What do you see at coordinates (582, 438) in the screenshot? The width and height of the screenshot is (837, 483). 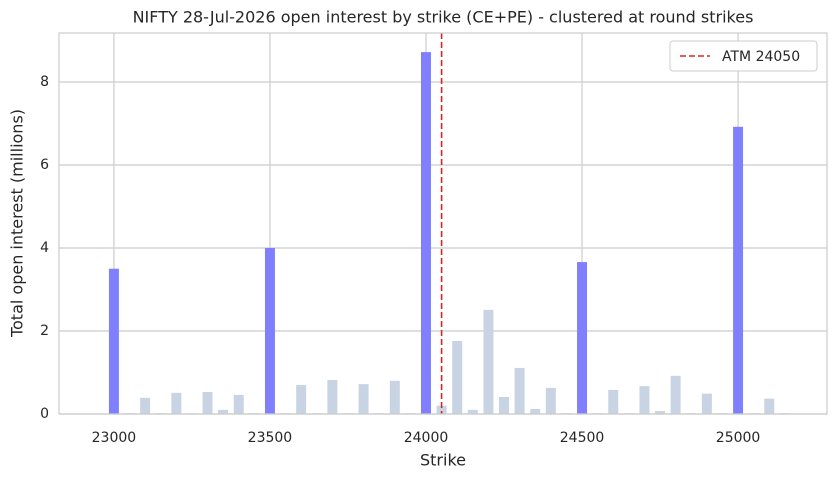 I see `x-tick-label: 24500` at bounding box center [582, 438].